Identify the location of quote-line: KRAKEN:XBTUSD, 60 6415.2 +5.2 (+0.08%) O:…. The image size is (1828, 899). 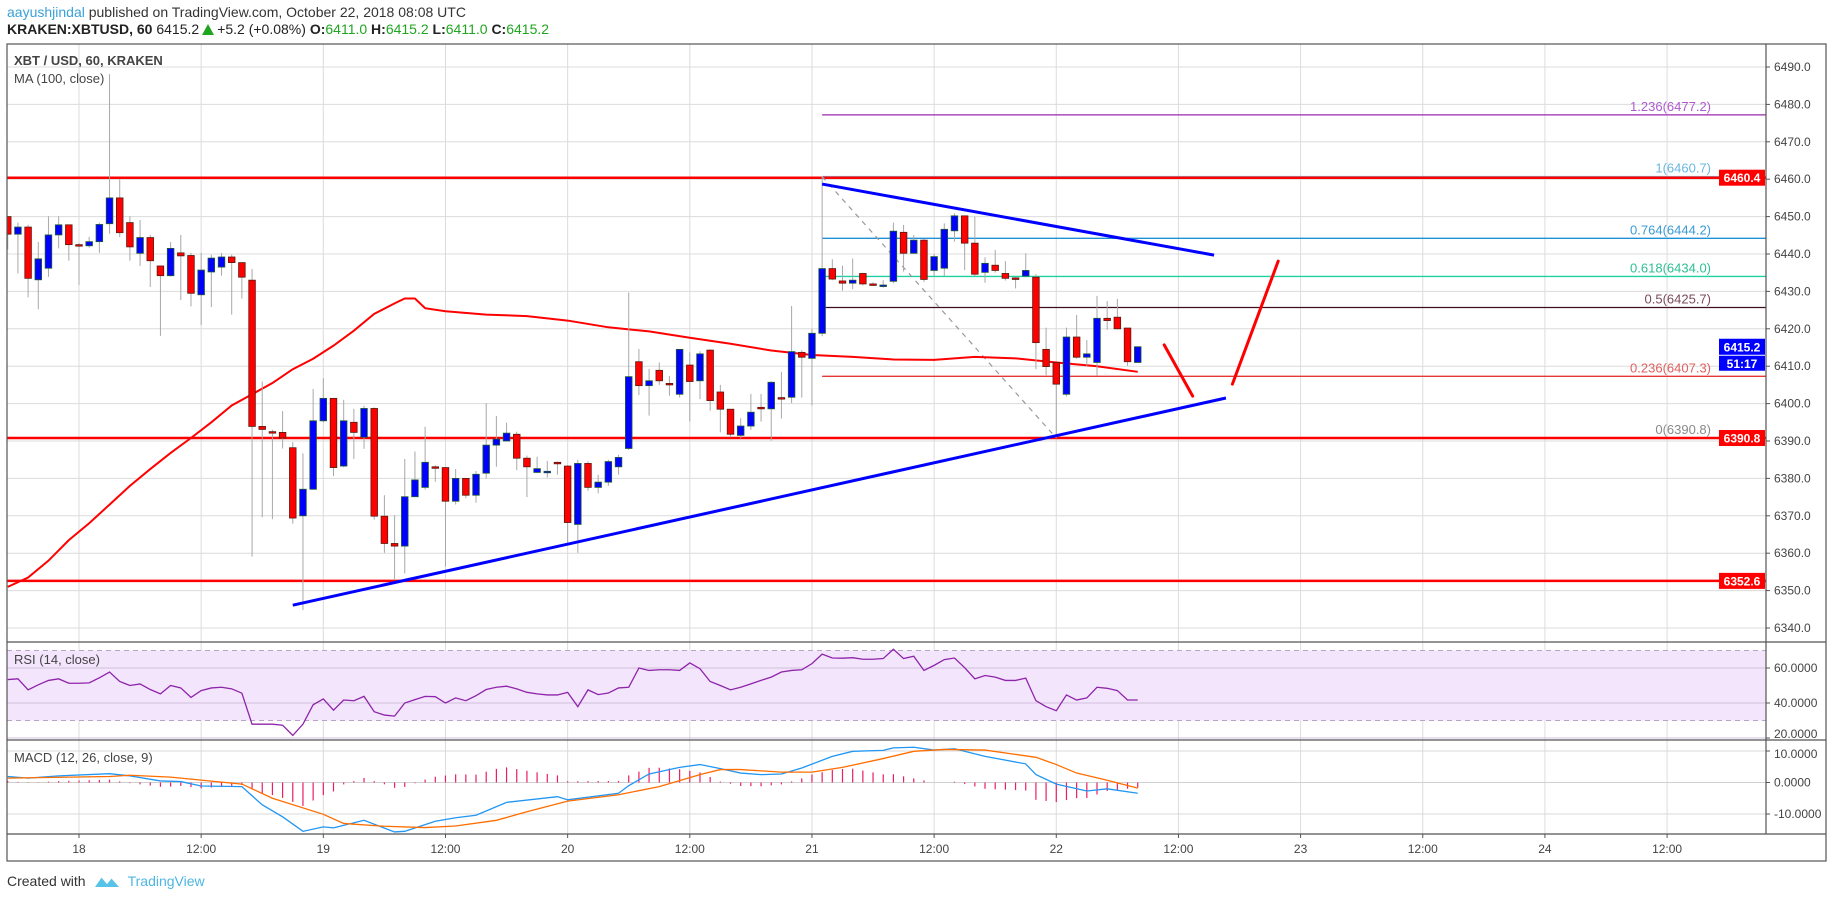
(278, 29).